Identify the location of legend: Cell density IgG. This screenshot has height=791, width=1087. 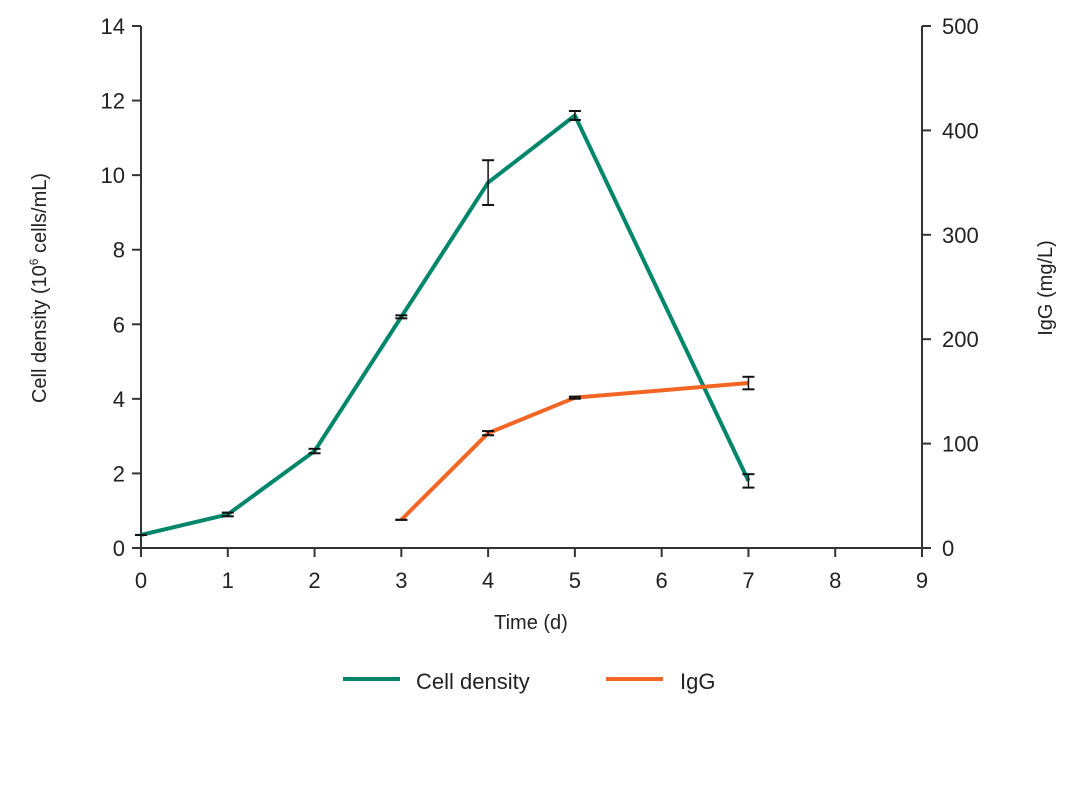
(529, 681).